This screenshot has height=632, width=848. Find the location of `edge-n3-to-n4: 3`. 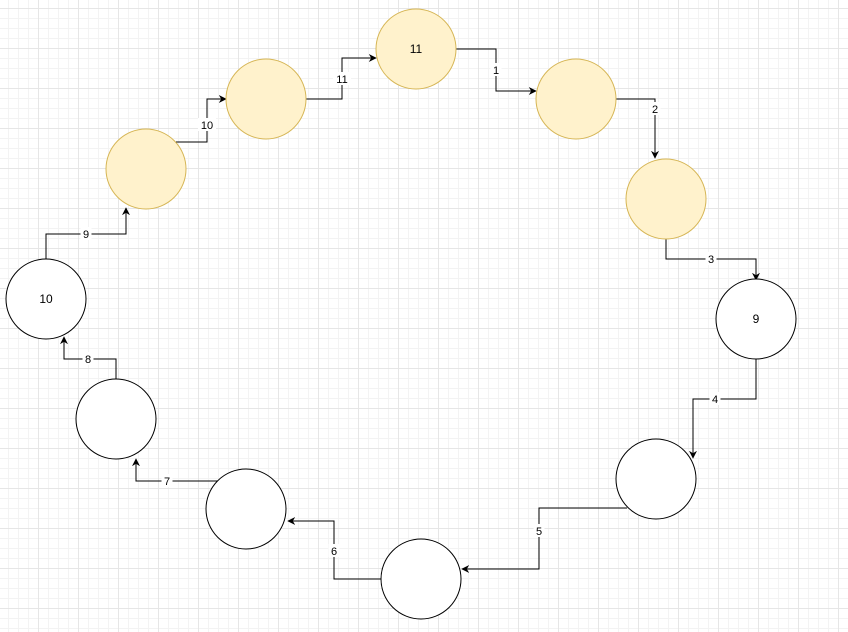

edge-n3-to-n4: 3 is located at coordinates (712, 260).